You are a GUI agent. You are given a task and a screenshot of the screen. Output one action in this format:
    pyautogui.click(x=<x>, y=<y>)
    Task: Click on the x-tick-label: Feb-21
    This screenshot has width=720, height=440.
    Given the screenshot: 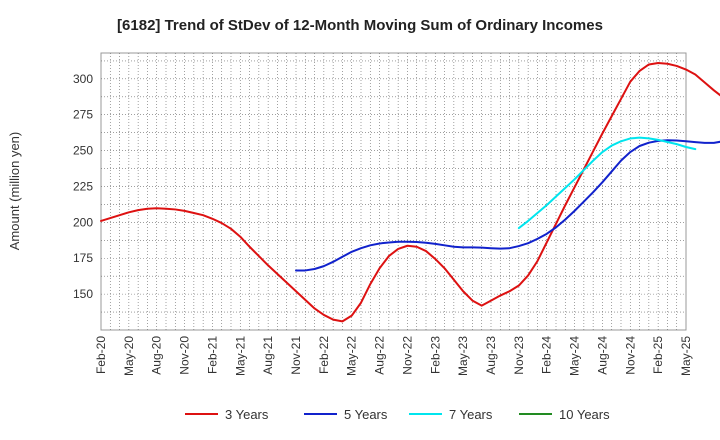 What is the action you would take?
    pyautogui.click(x=212, y=355)
    